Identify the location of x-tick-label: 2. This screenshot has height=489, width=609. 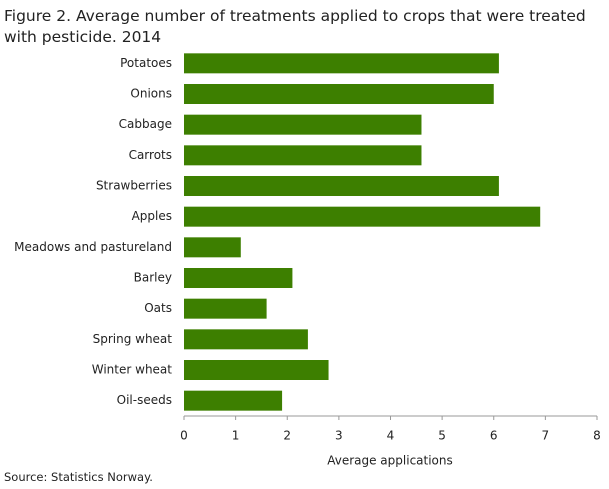
(287, 436).